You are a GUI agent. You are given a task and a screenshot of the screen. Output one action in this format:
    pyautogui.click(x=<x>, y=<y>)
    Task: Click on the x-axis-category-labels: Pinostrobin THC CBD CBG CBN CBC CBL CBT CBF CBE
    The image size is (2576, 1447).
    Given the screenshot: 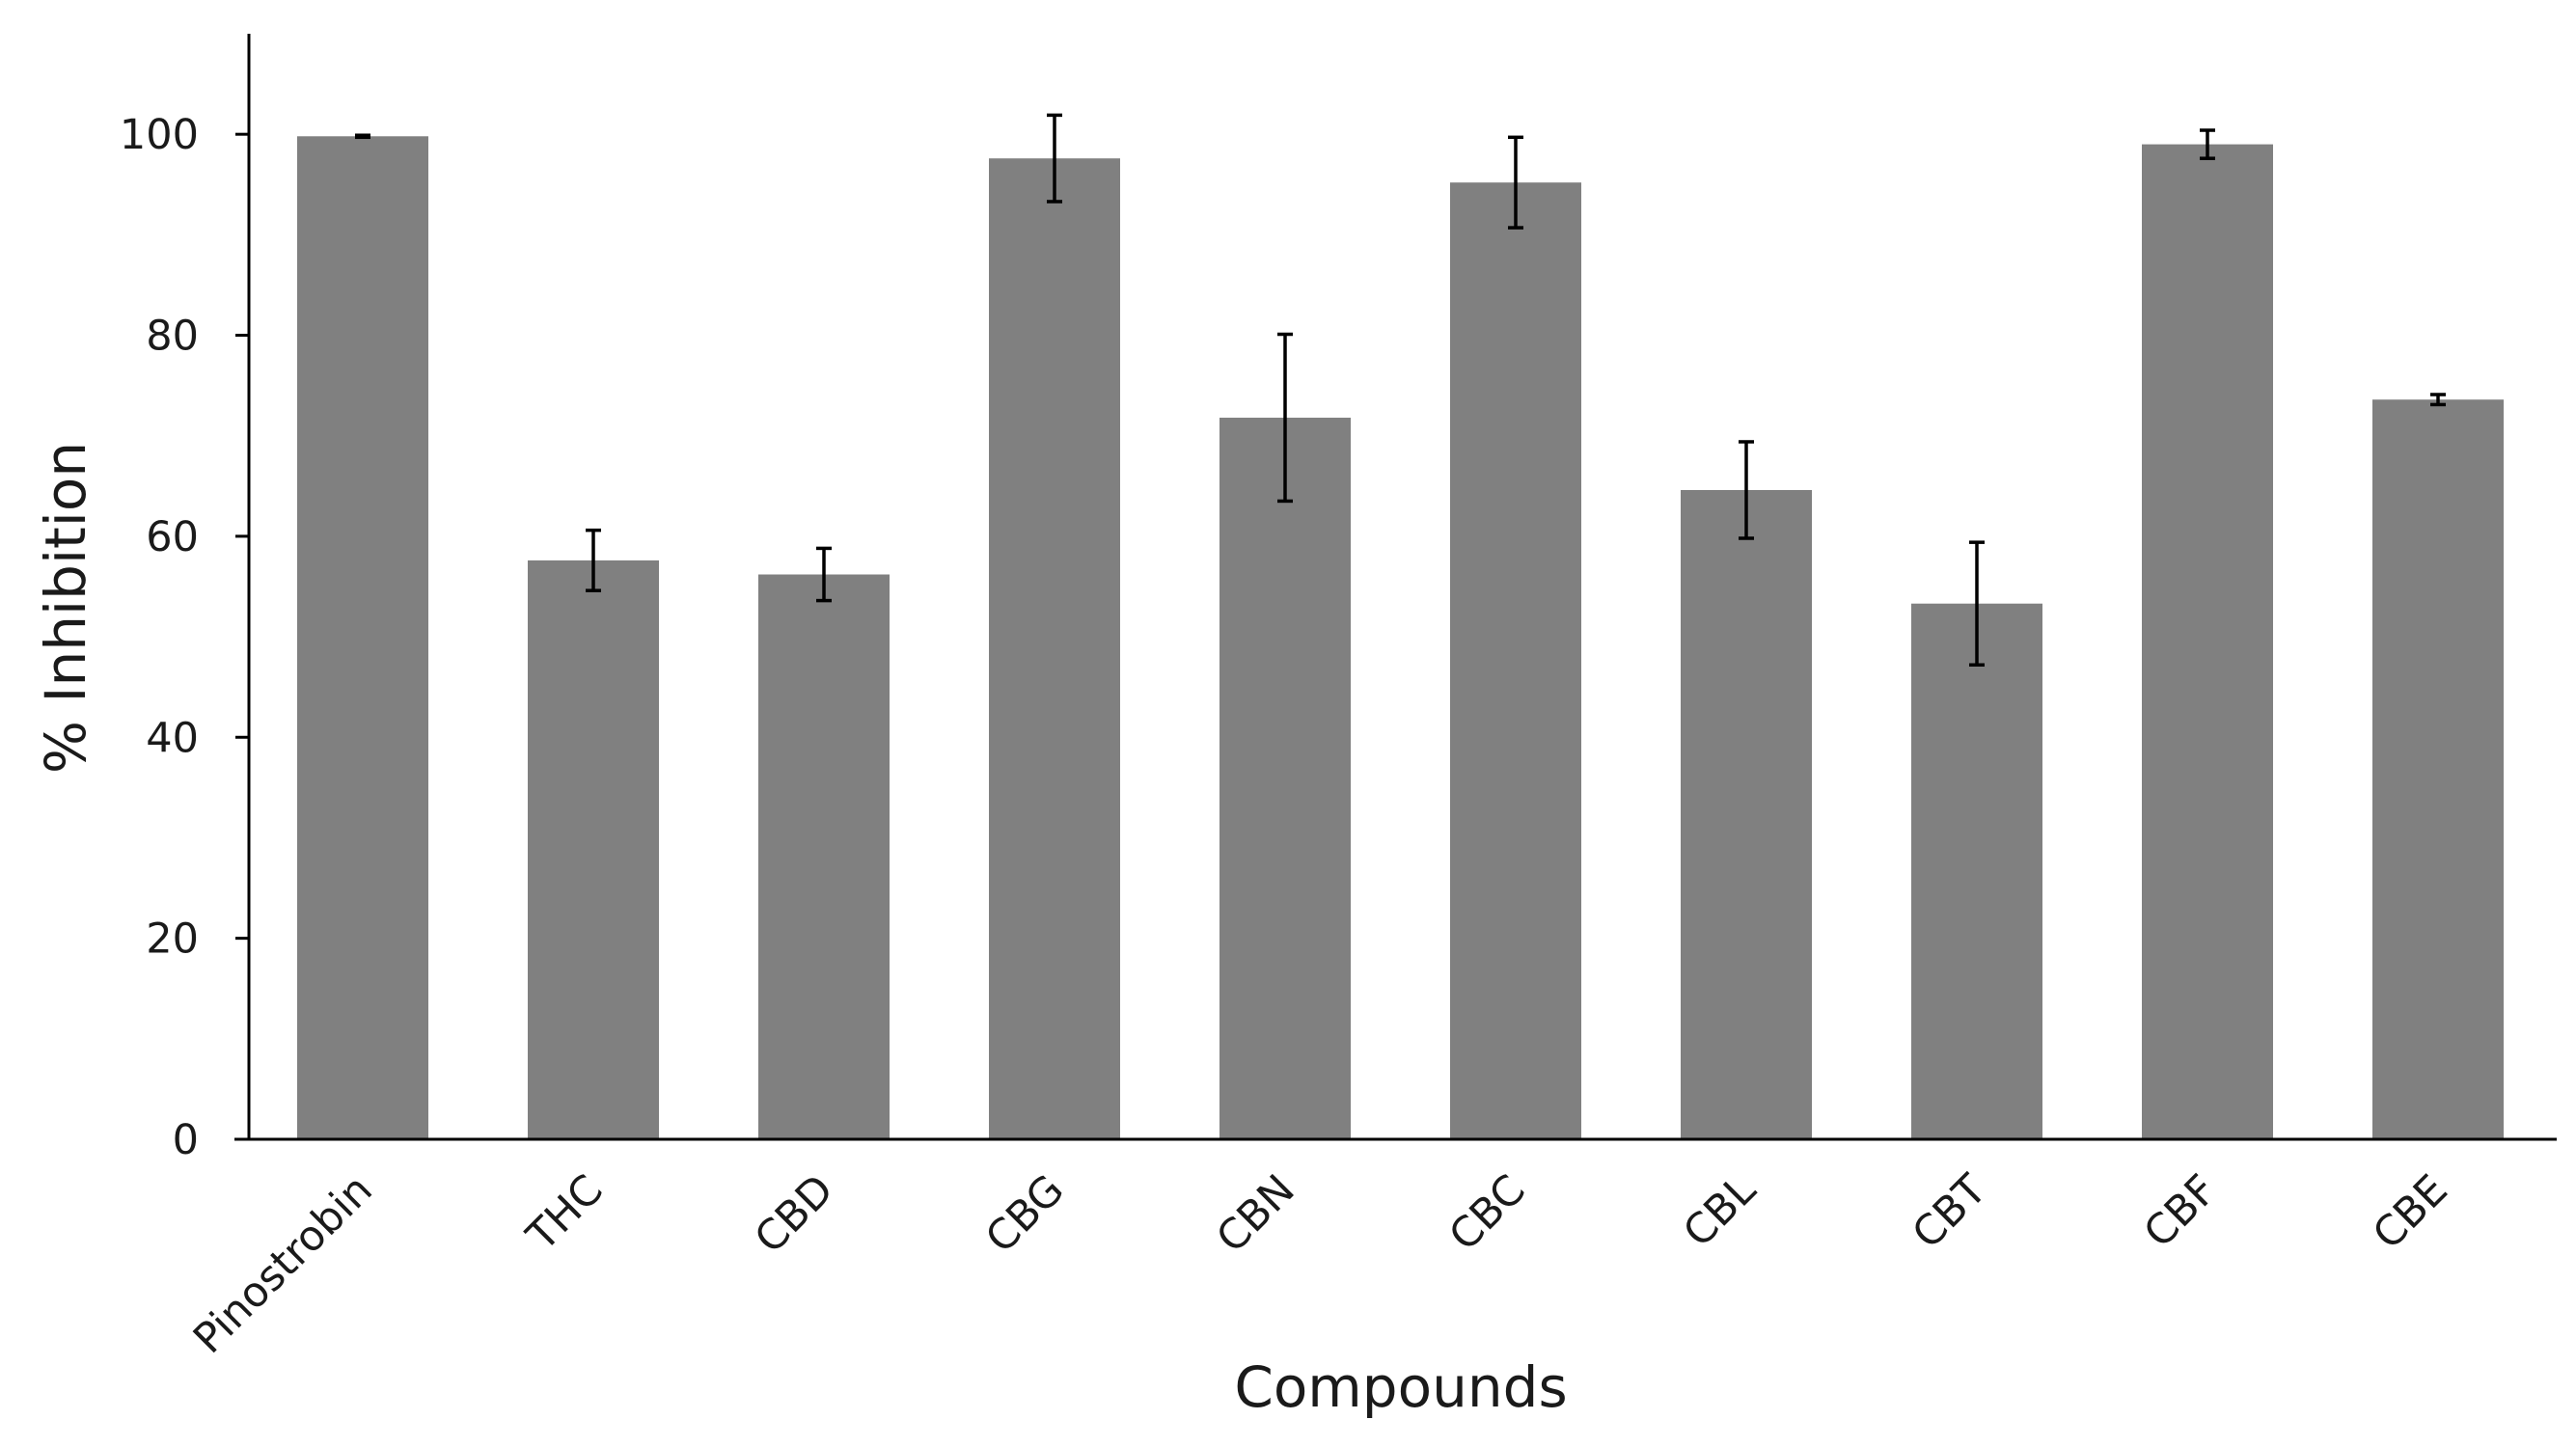 What is the action you would take?
    pyautogui.click(x=1321, y=1264)
    